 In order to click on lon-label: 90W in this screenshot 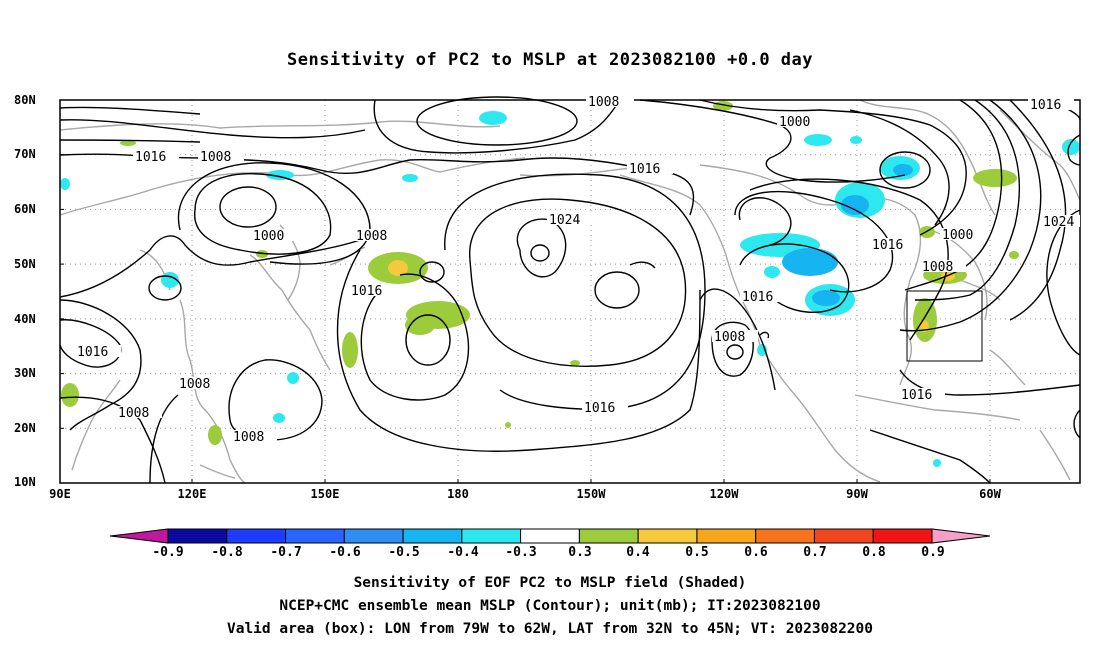, I will do `click(857, 494)`.